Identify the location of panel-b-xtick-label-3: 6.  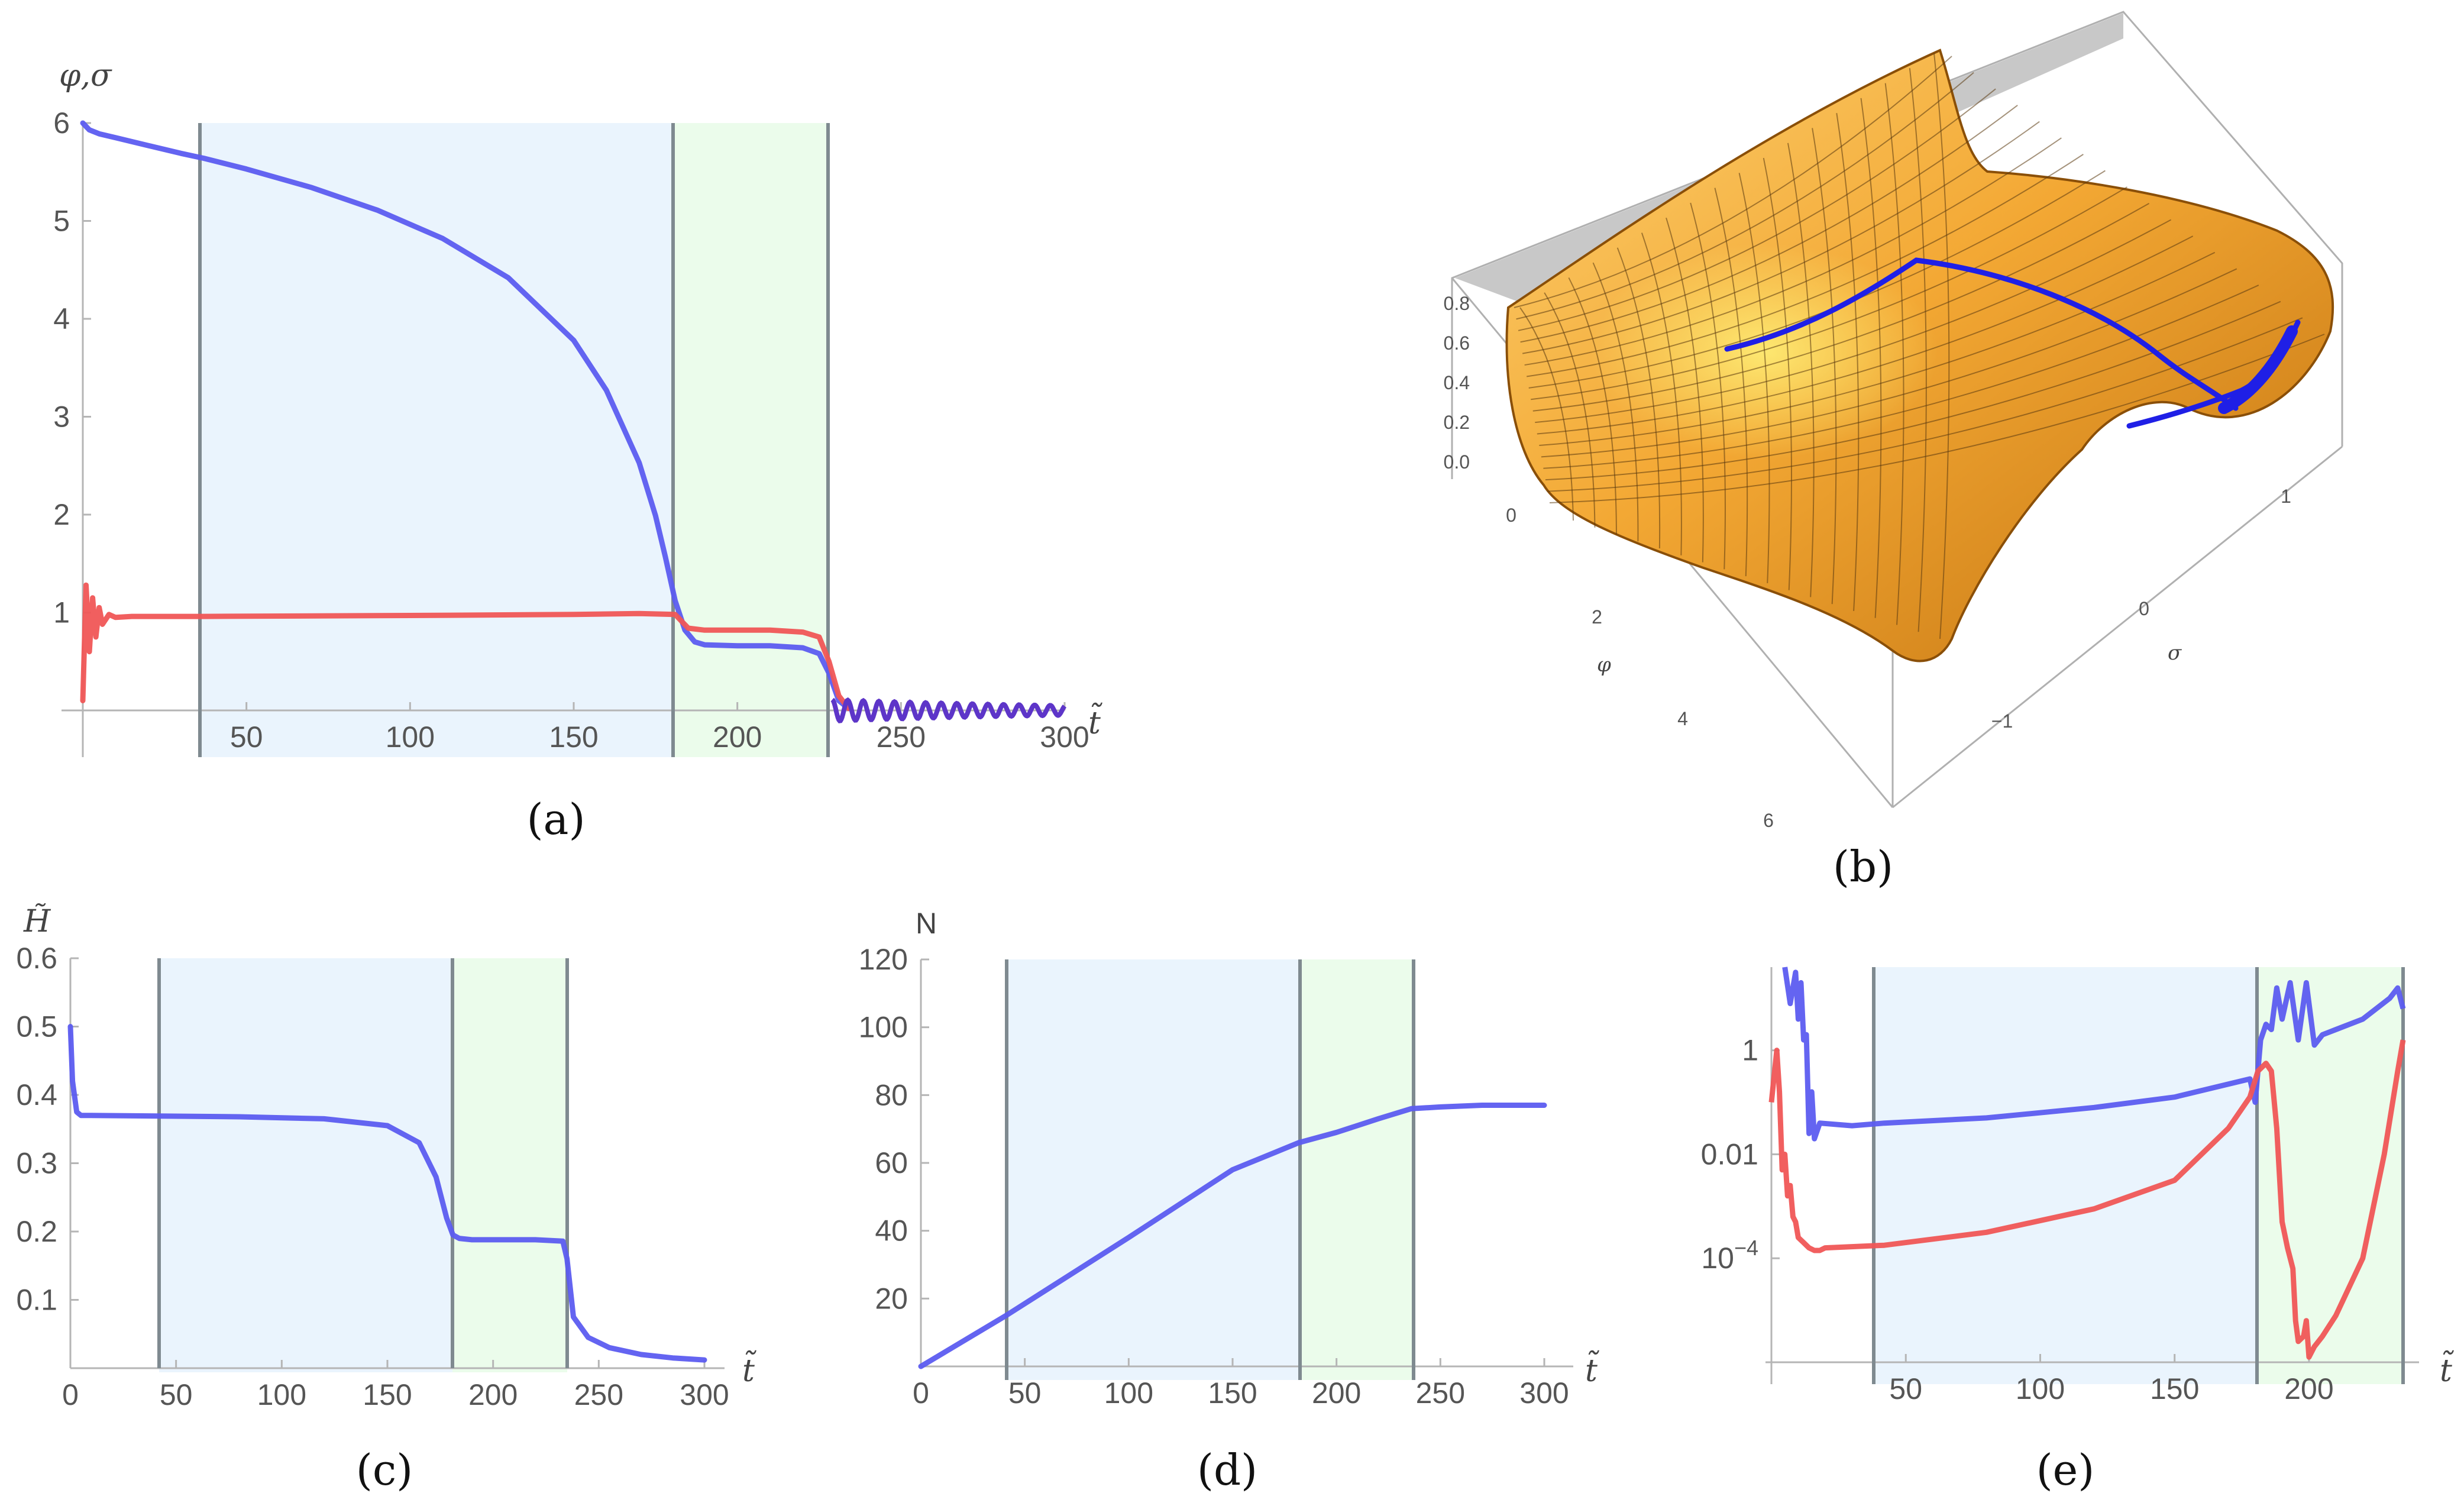
(1768, 821).